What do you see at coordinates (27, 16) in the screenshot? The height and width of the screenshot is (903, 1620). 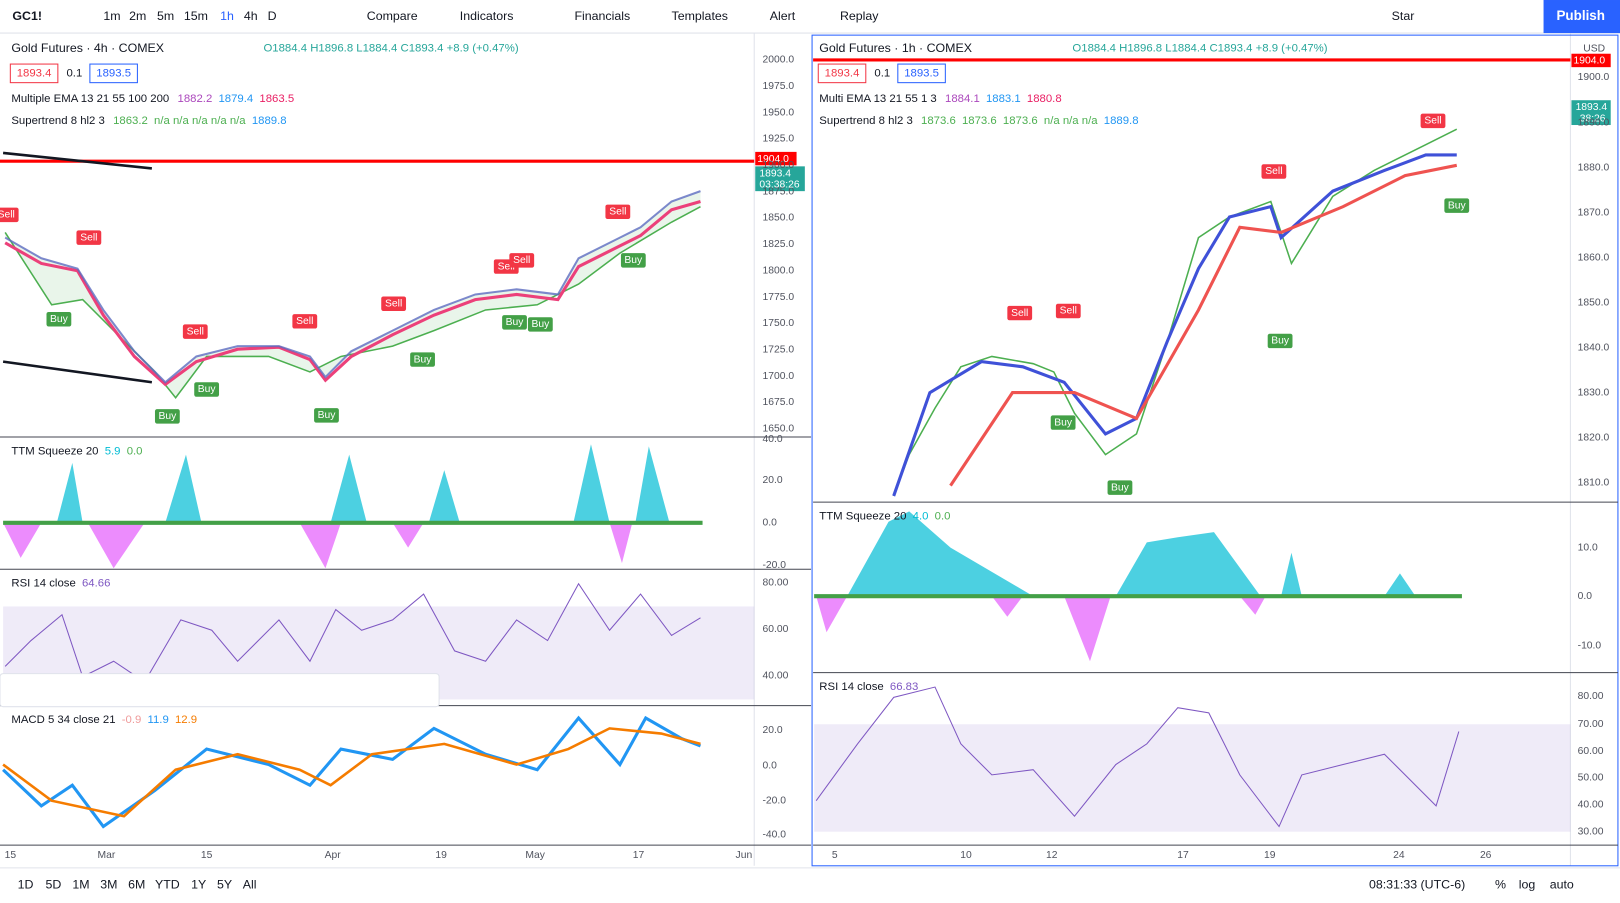 I see `symbol: GC1!` at bounding box center [27, 16].